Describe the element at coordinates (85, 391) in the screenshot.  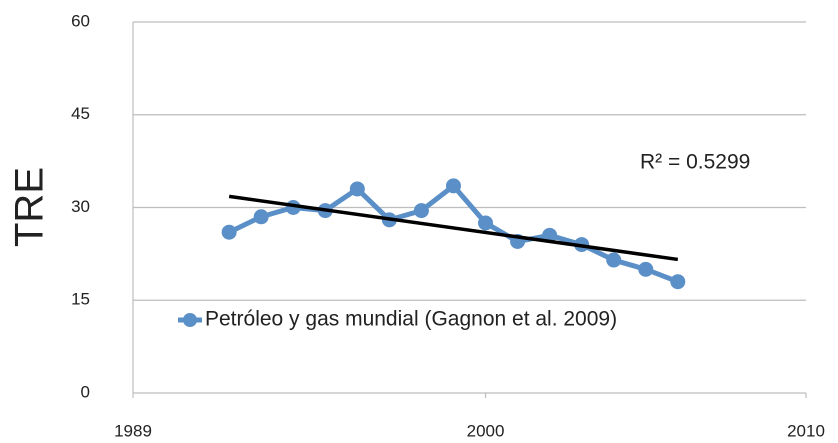
I see `y-tick-label: 0` at that location.